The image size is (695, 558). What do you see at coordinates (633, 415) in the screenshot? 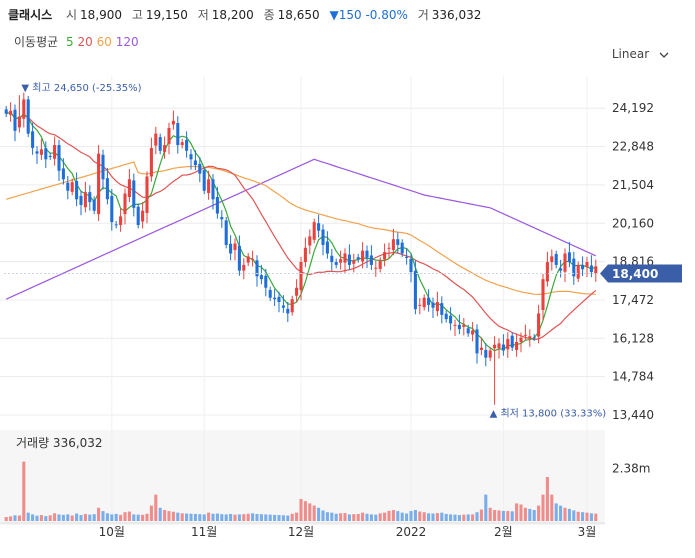
I see `y-tick-label: 13,440` at bounding box center [633, 415].